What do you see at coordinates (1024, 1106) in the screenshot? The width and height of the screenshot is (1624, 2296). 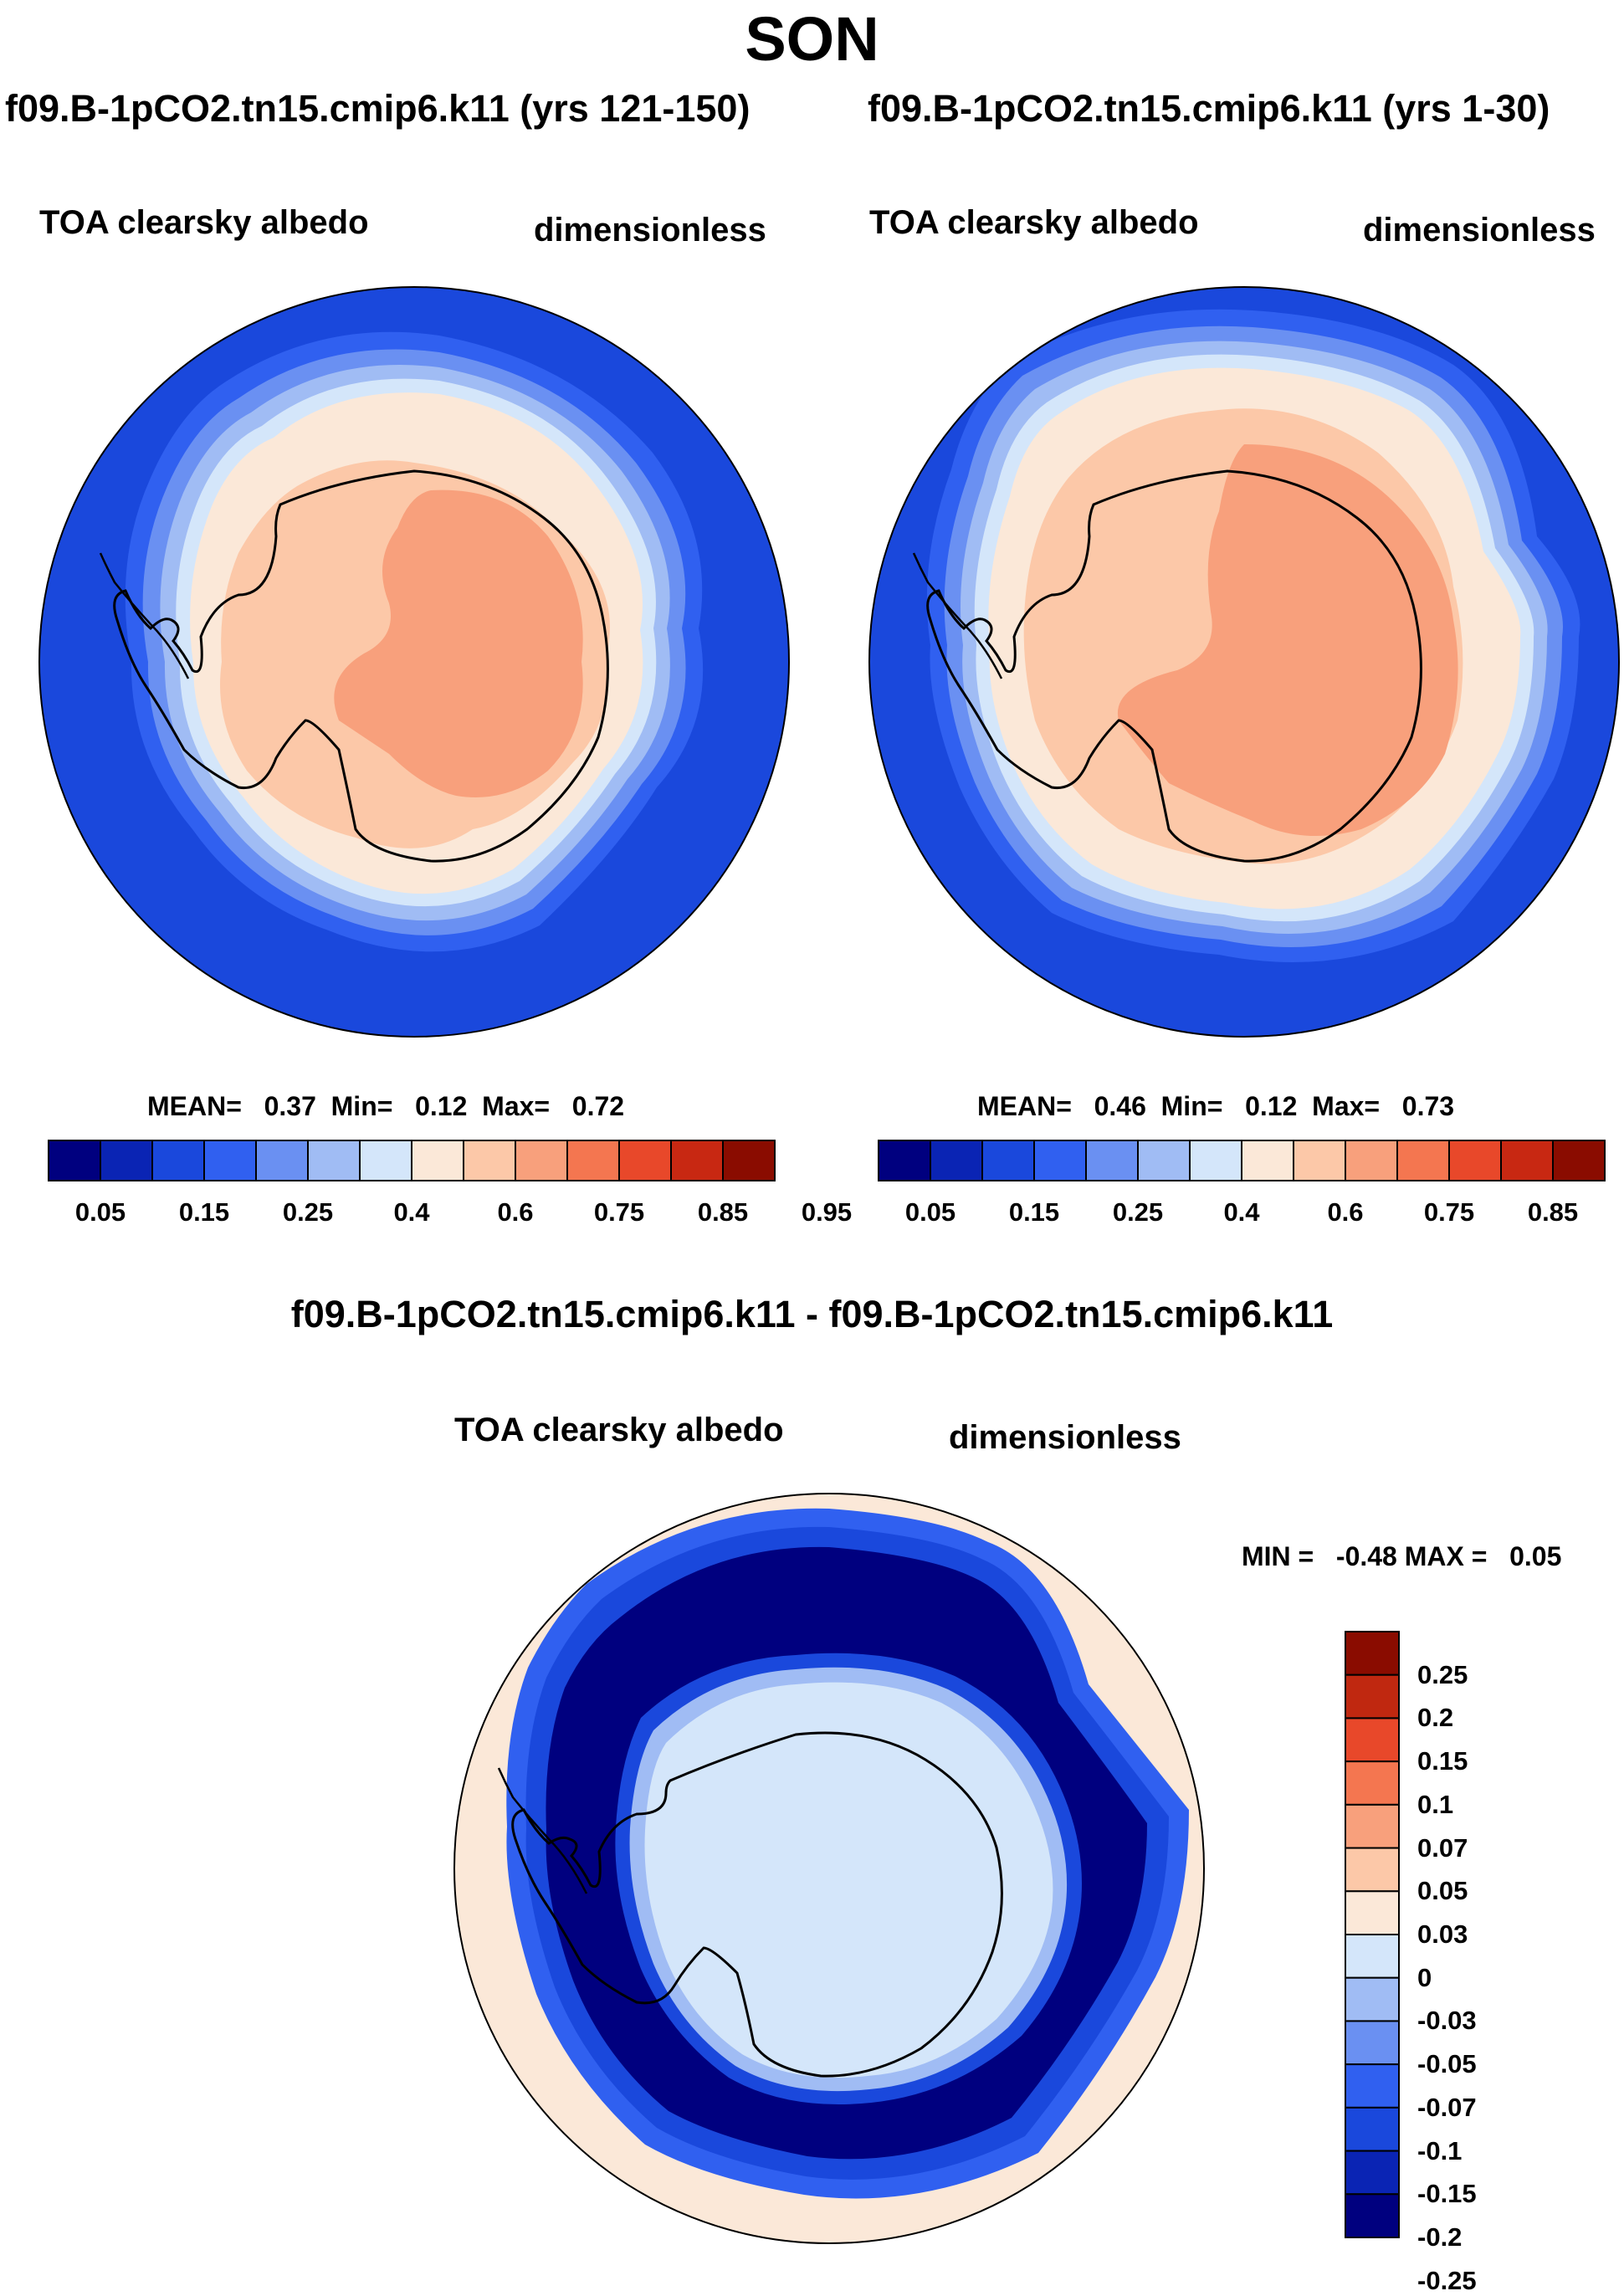 I see `panel2-mean-label: MEAN=` at bounding box center [1024, 1106].